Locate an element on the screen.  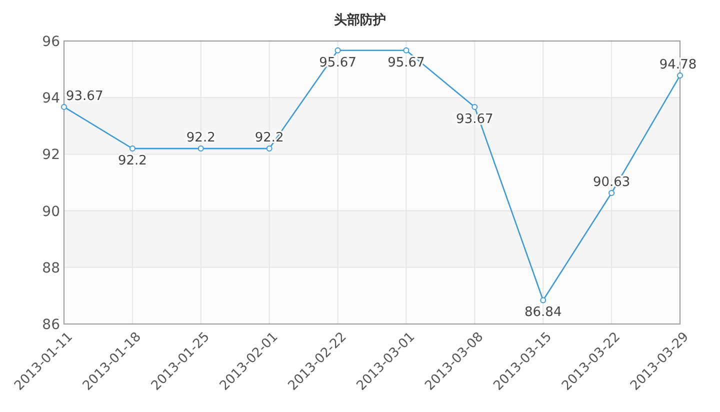
y-tick-label: 86 is located at coordinates (51, 325).